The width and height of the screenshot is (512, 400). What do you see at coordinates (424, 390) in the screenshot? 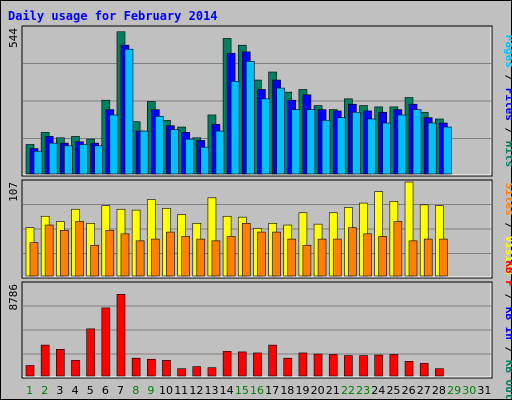
I see `x-tick-label: 27` at bounding box center [424, 390].